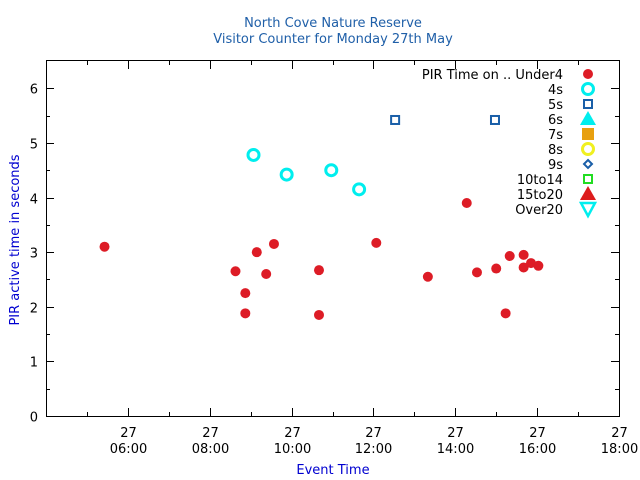 This screenshot has width=640, height=480. Describe the element at coordinates (540, 195) in the screenshot. I see `legend-label: 15to20` at that location.